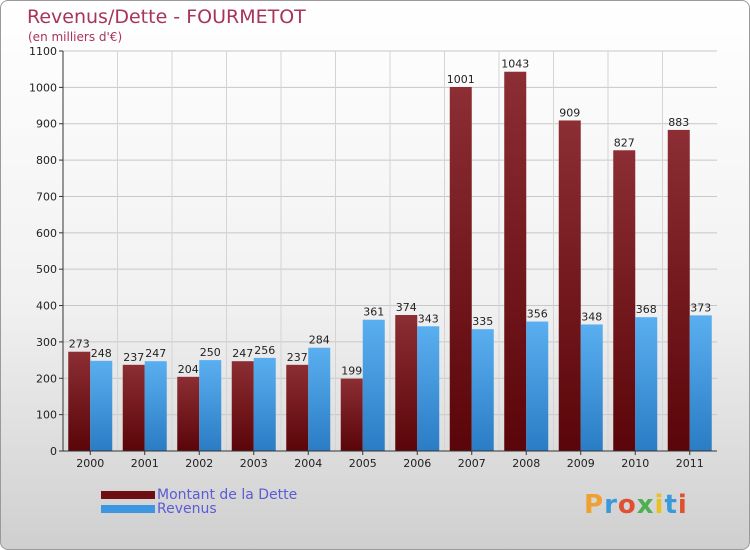 Image resolution: width=750 pixels, height=550 pixels. I want to click on data-label-debt-2003: 247, so click(242, 353).